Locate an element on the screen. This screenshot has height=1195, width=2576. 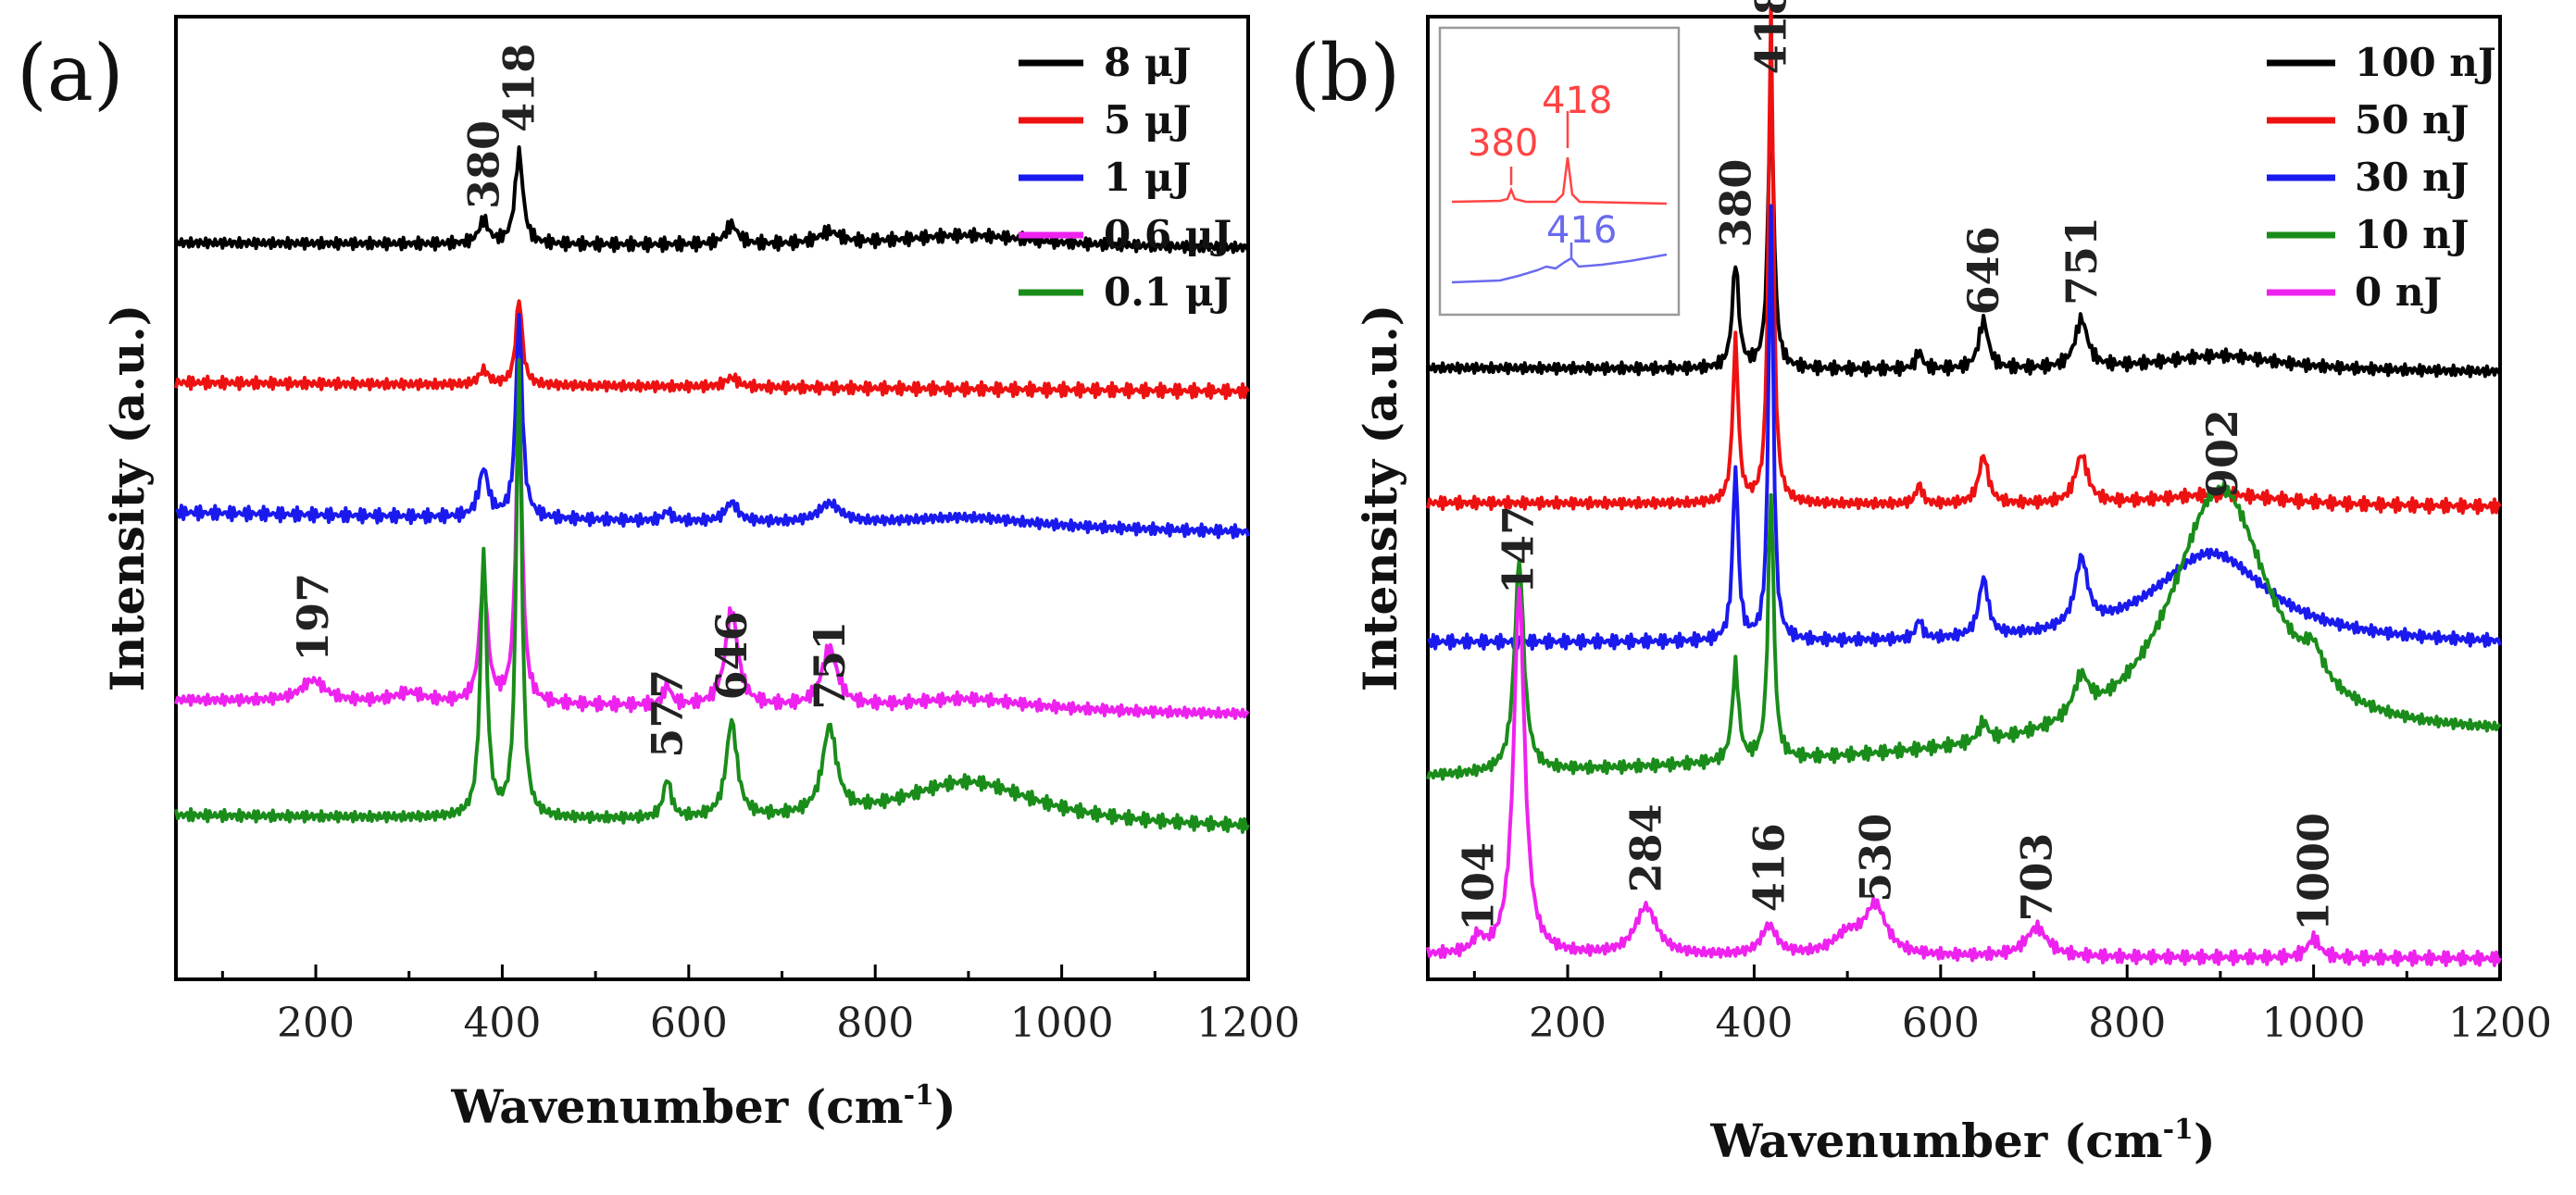
inset-label-380: 380 is located at coordinates (1503, 143).